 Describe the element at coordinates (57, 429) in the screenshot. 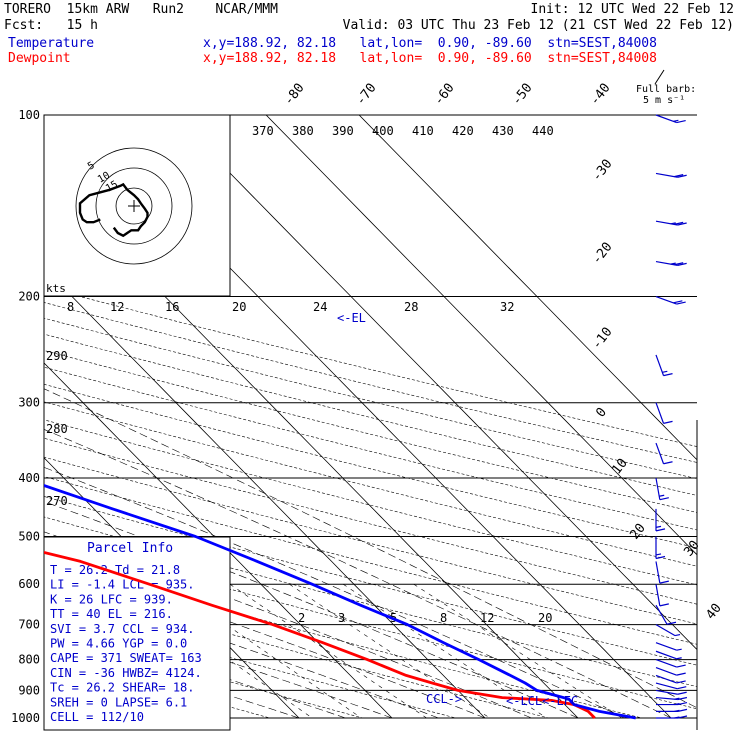

I see `theta-side-label: 280` at that location.